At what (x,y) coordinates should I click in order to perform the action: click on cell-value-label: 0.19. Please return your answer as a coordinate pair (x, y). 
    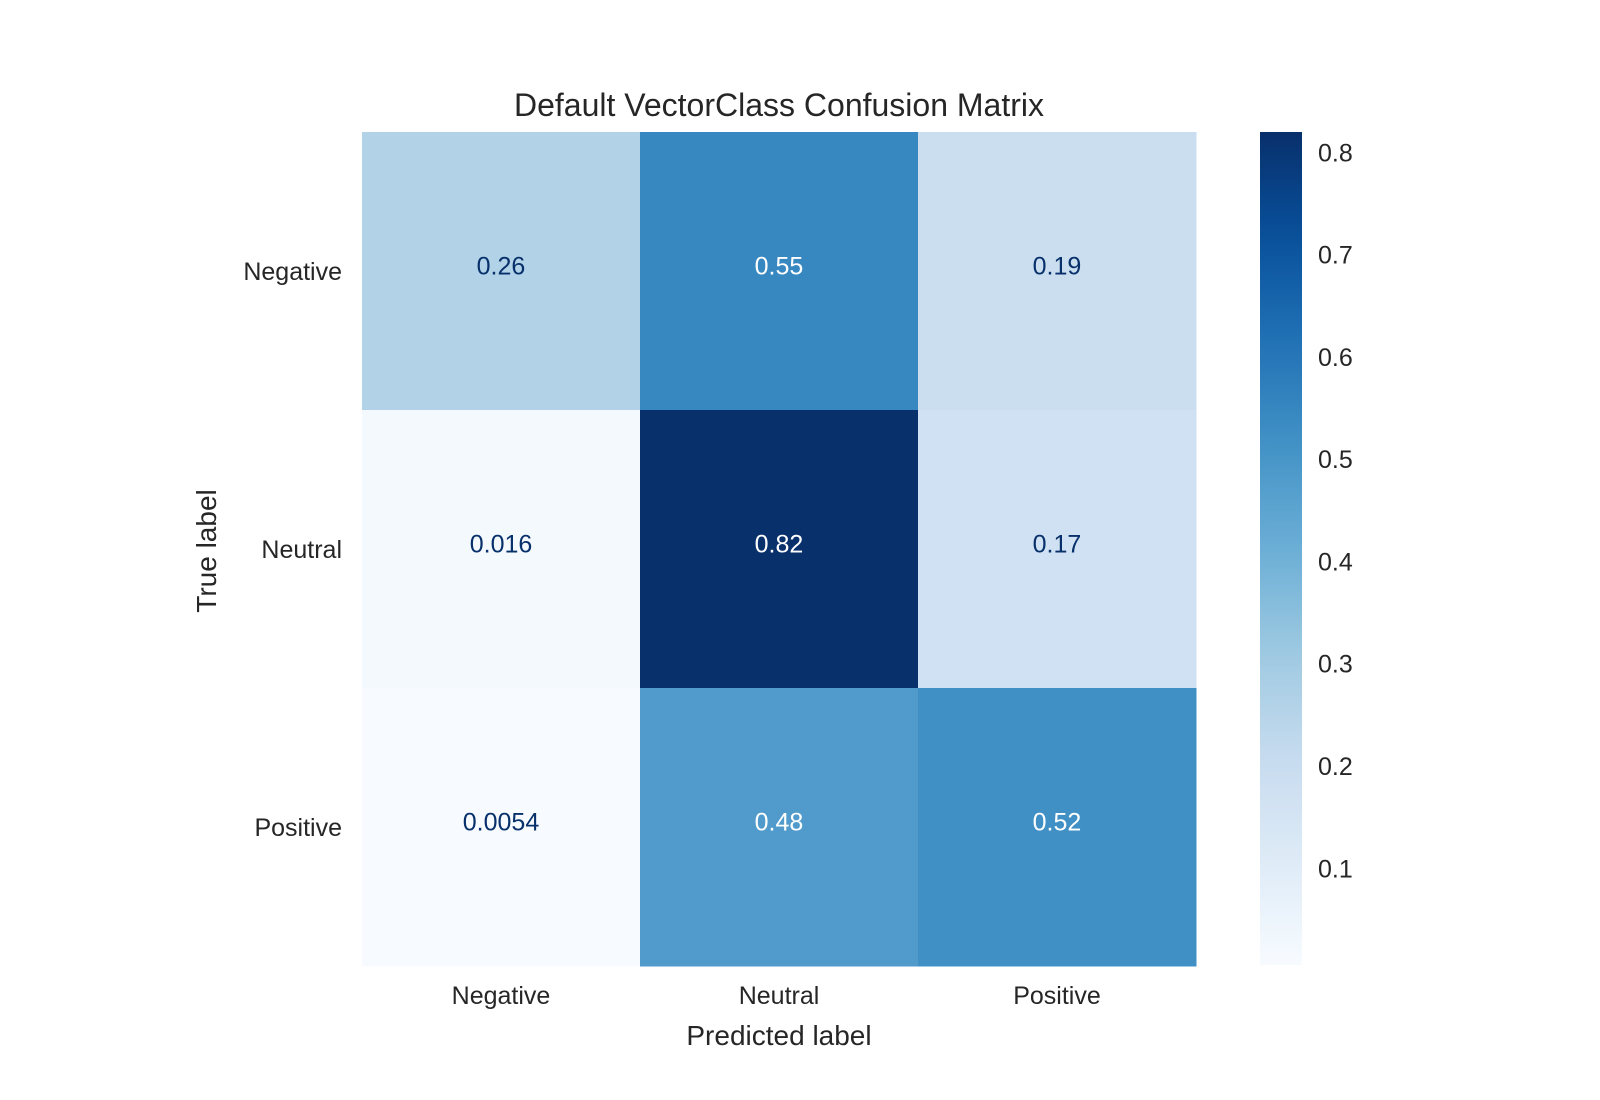
    Looking at the image, I should click on (1057, 267).